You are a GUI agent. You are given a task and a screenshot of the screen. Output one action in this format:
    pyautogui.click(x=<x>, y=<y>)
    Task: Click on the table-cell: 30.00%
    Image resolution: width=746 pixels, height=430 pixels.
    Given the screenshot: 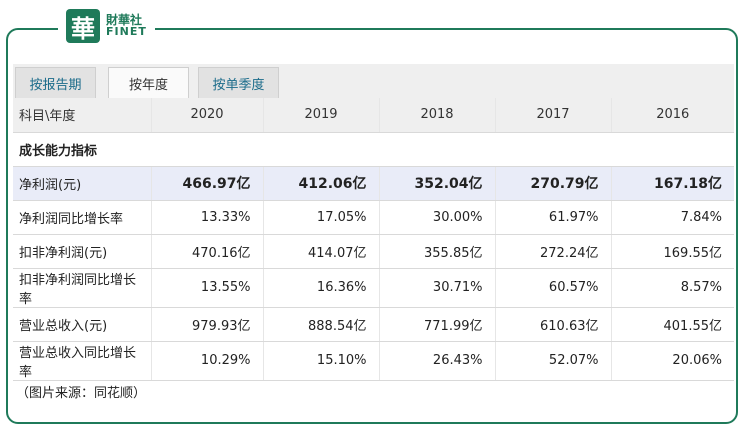 What is the action you would take?
    pyautogui.click(x=436, y=217)
    